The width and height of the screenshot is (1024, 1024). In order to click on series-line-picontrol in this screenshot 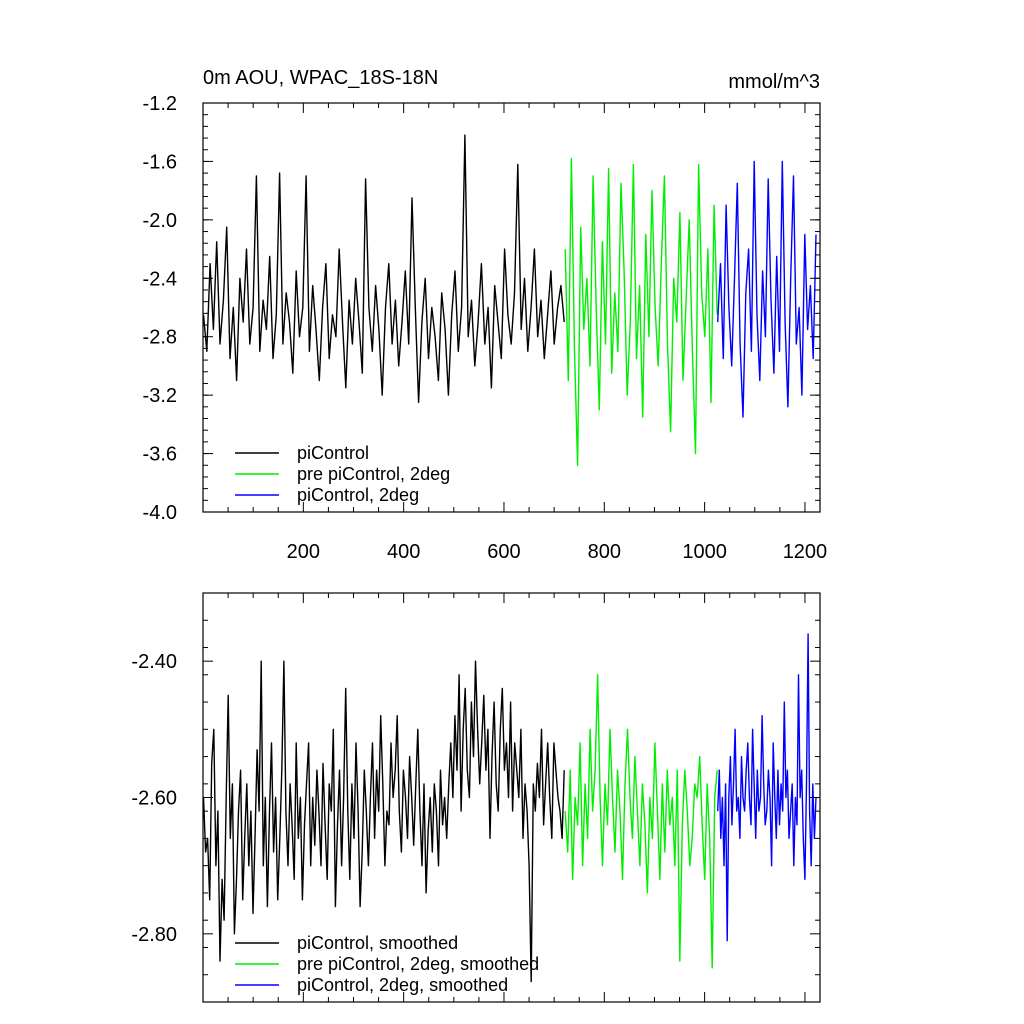, I will do `click(383, 269)`.